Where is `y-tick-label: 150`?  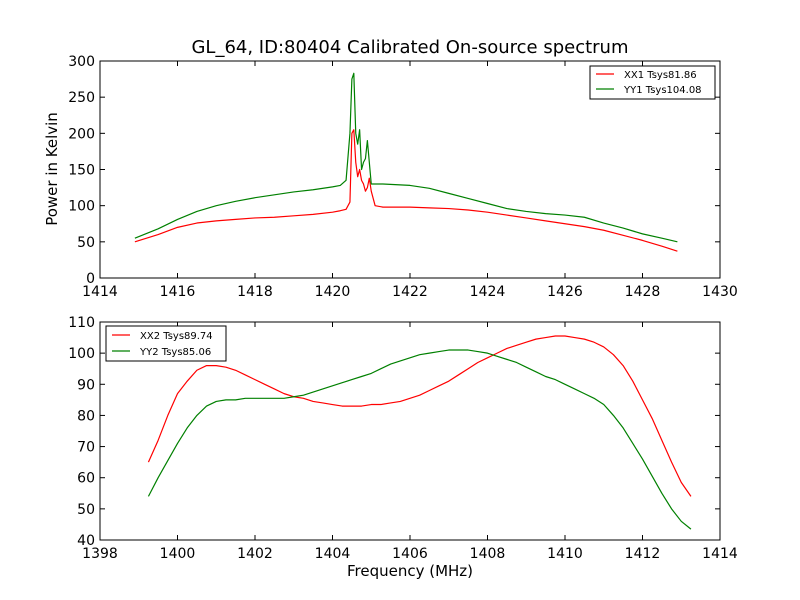
y-tick-label: 150 is located at coordinates (81, 171).